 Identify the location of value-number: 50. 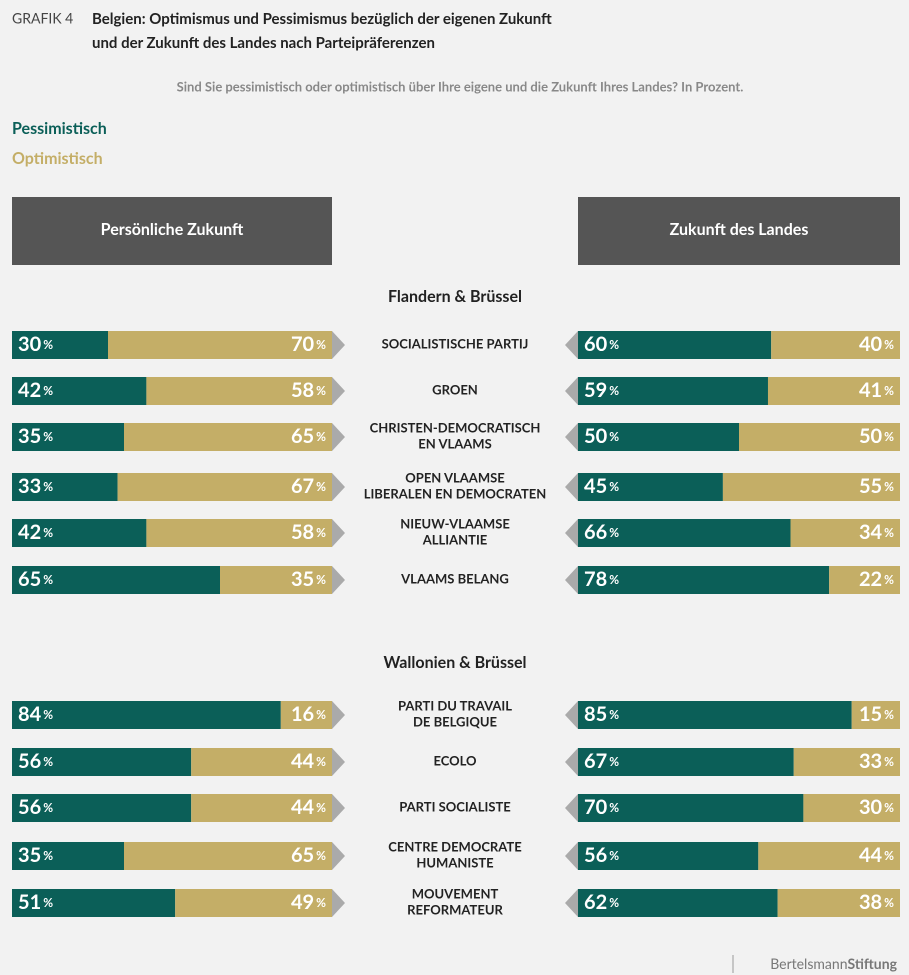
(871, 436).